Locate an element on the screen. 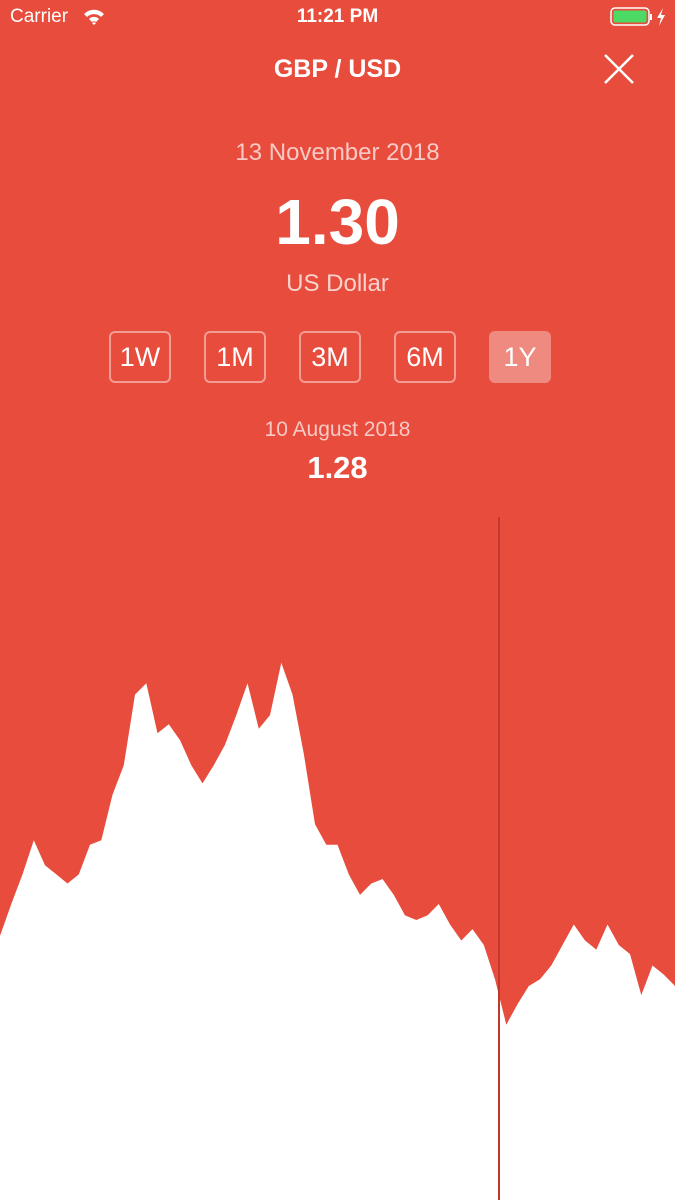 The height and width of the screenshot is (1200, 675). wifi-icon is located at coordinates (94, 17).